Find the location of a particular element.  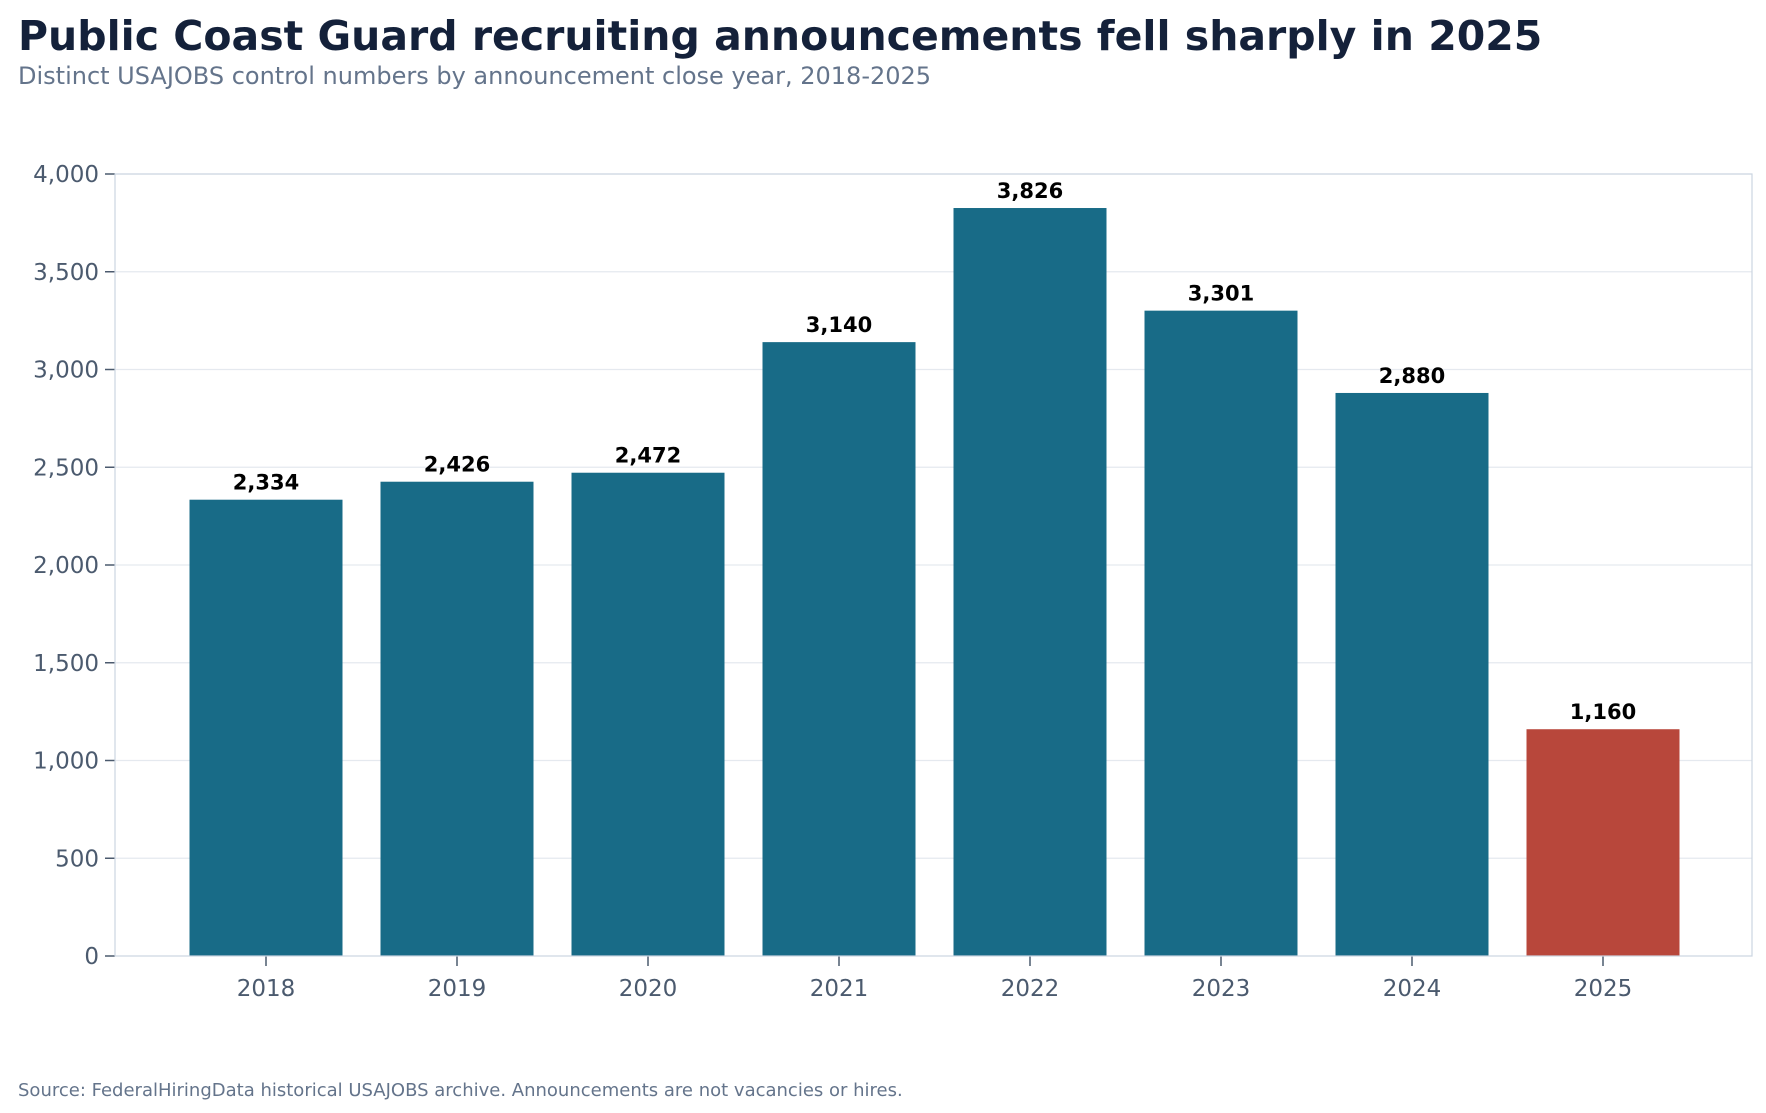

bar-2022 is located at coordinates (1030, 582).